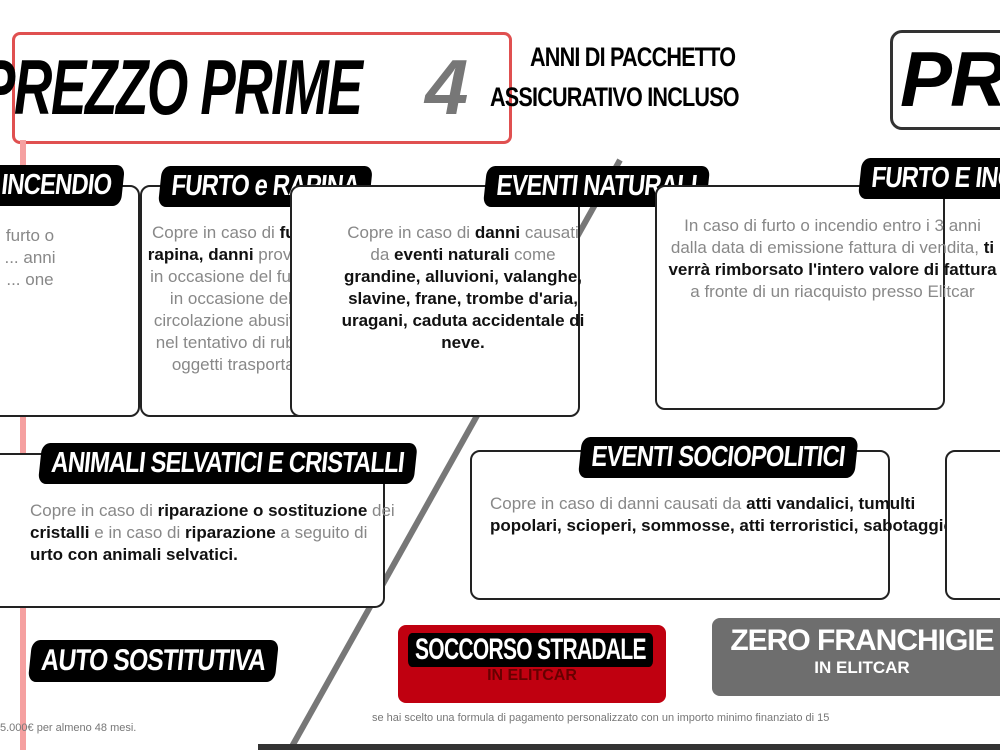 This screenshot has height=750, width=1000. I want to click on badge-soccorso-title: SOCCORSO STRADALE, so click(530, 650).